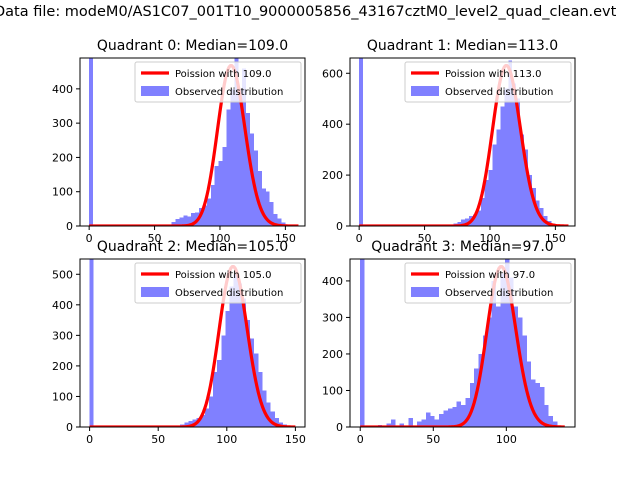 This screenshot has width=640, height=480. Describe the element at coordinates (462, 247) in the screenshot. I see `subplot-title: Quadrant 3: Median=97.0` at that location.